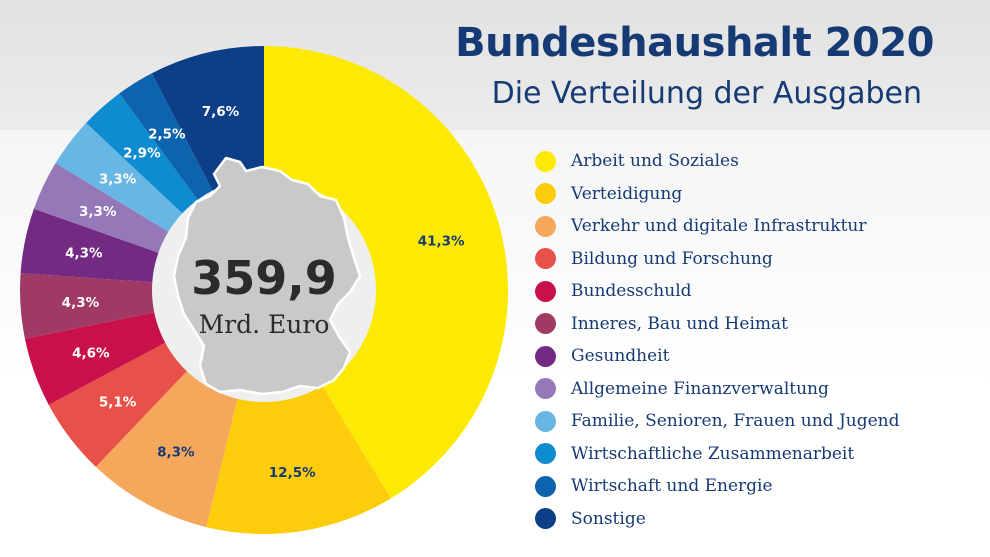 The height and width of the screenshot is (557, 990). Describe the element at coordinates (627, 193) in the screenshot. I see `legend-label: Verteidigung` at that location.